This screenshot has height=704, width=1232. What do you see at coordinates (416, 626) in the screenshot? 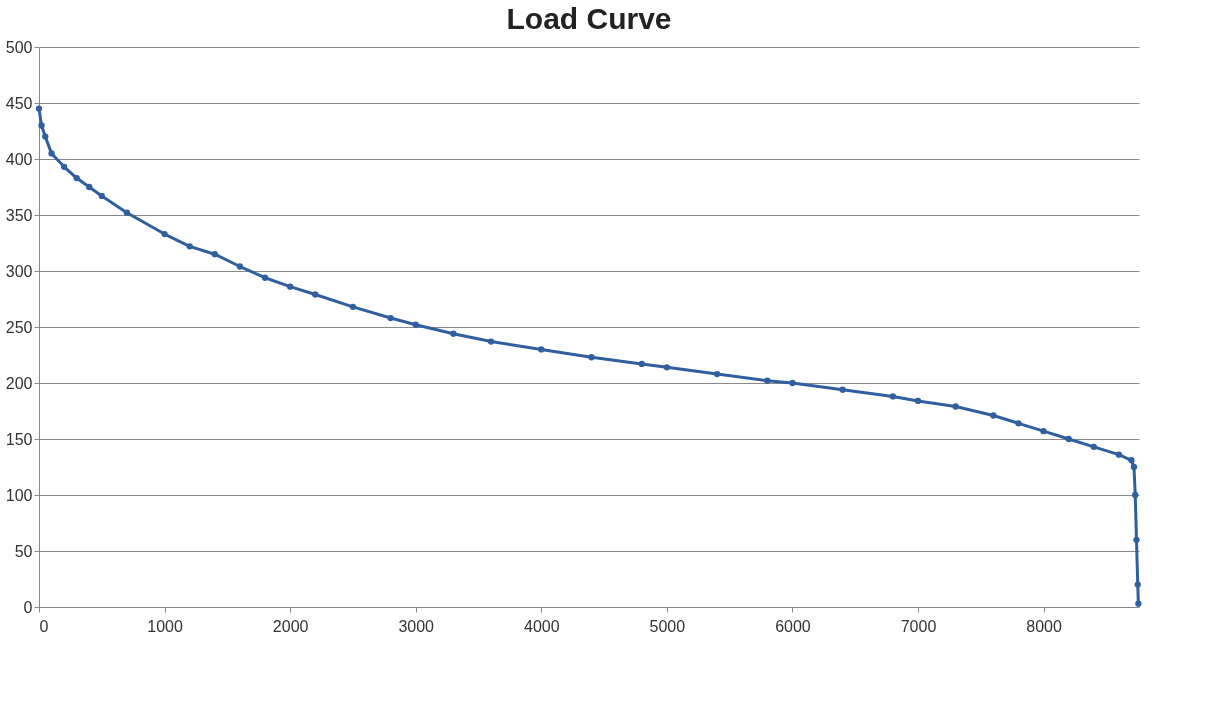
I see `x-tick-label: 3000` at bounding box center [416, 626].